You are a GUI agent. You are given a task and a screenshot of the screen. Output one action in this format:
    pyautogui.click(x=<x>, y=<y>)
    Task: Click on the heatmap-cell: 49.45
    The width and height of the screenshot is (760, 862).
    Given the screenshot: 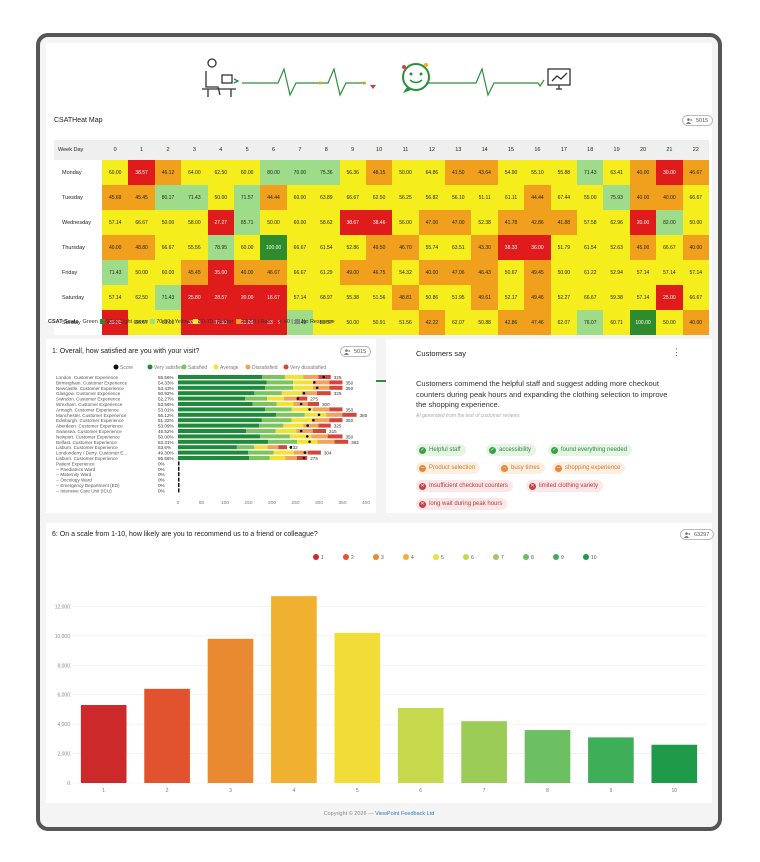 What is the action you would take?
    pyautogui.click(x=537, y=272)
    